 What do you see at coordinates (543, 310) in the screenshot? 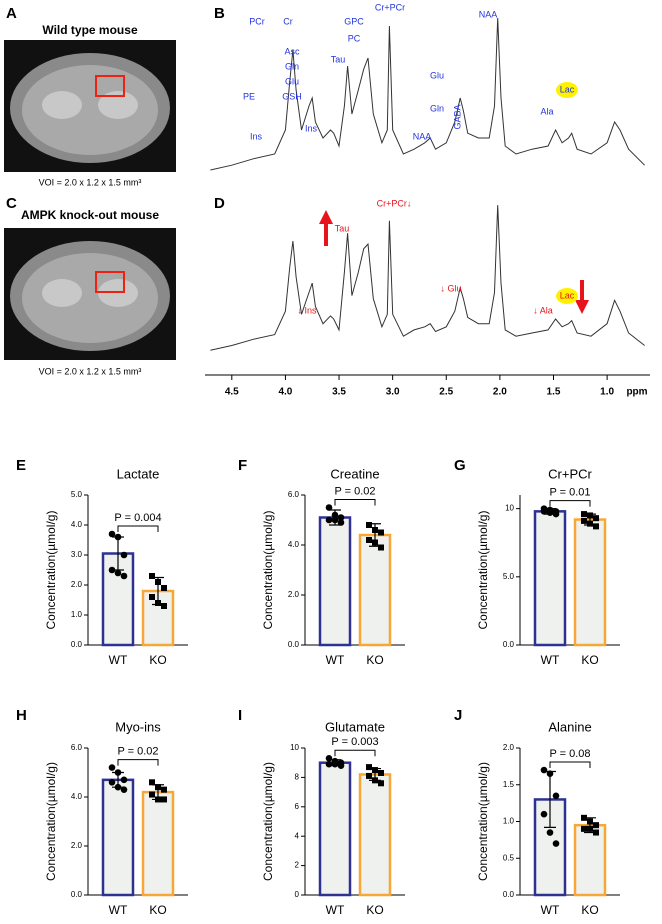
I see `peak-label: ↓ Ala` at bounding box center [543, 310].